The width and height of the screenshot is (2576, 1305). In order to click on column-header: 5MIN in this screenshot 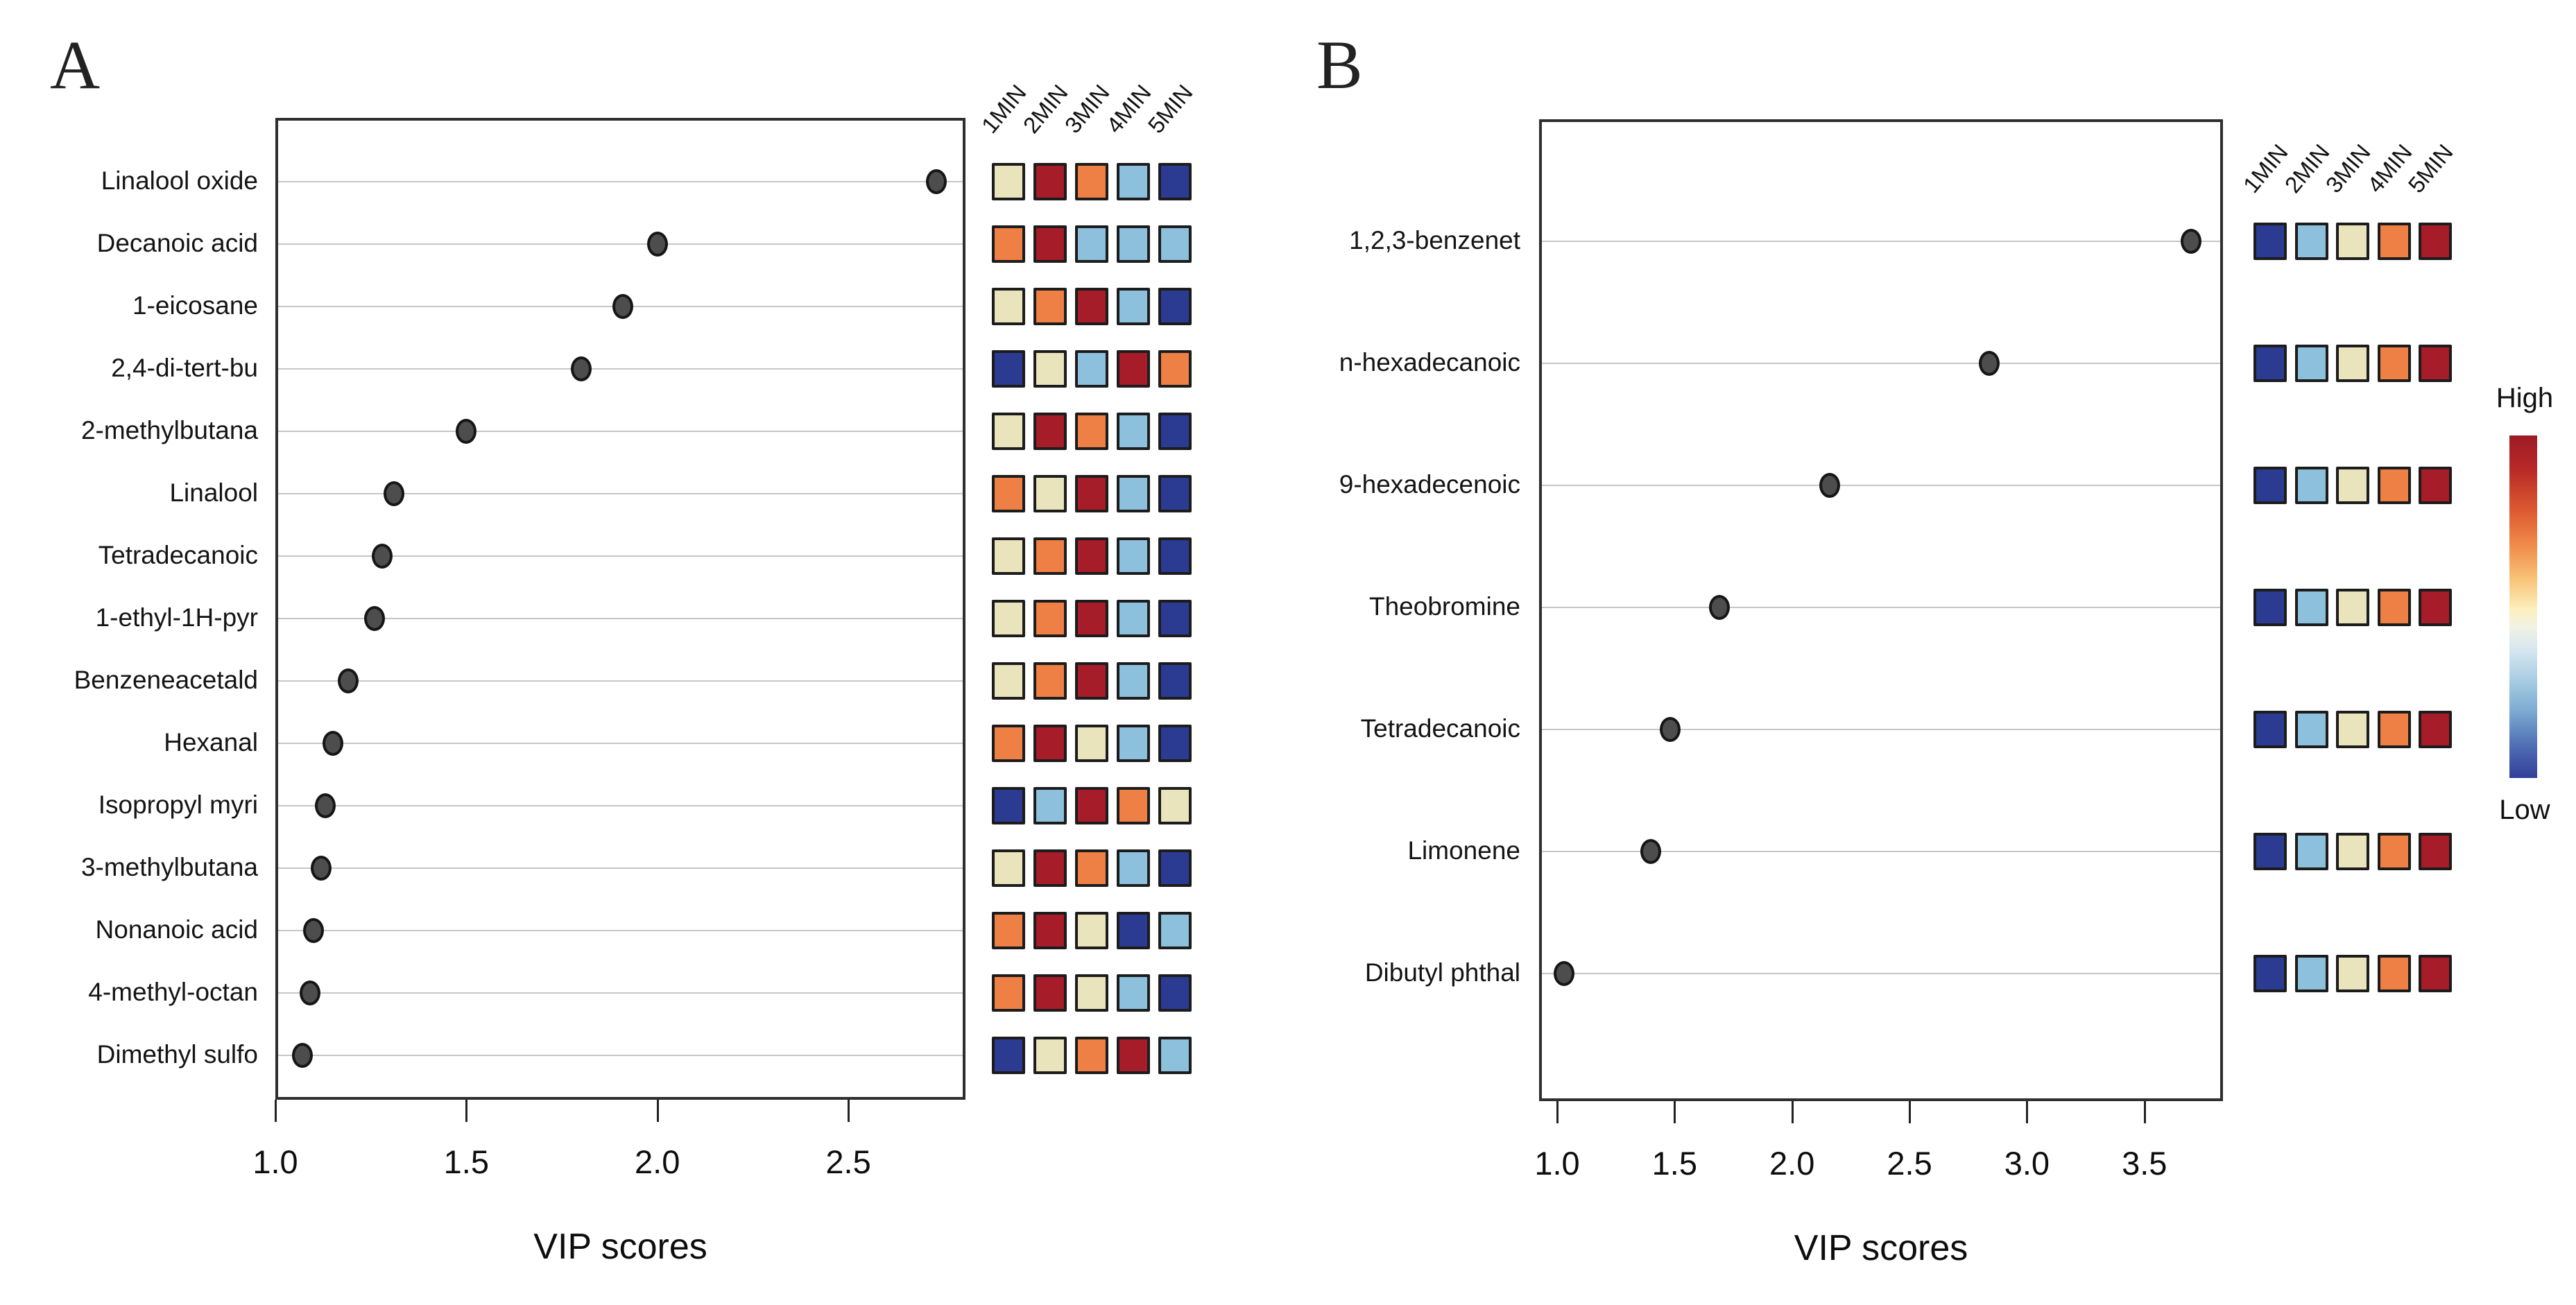, I will do `click(1170, 108)`.